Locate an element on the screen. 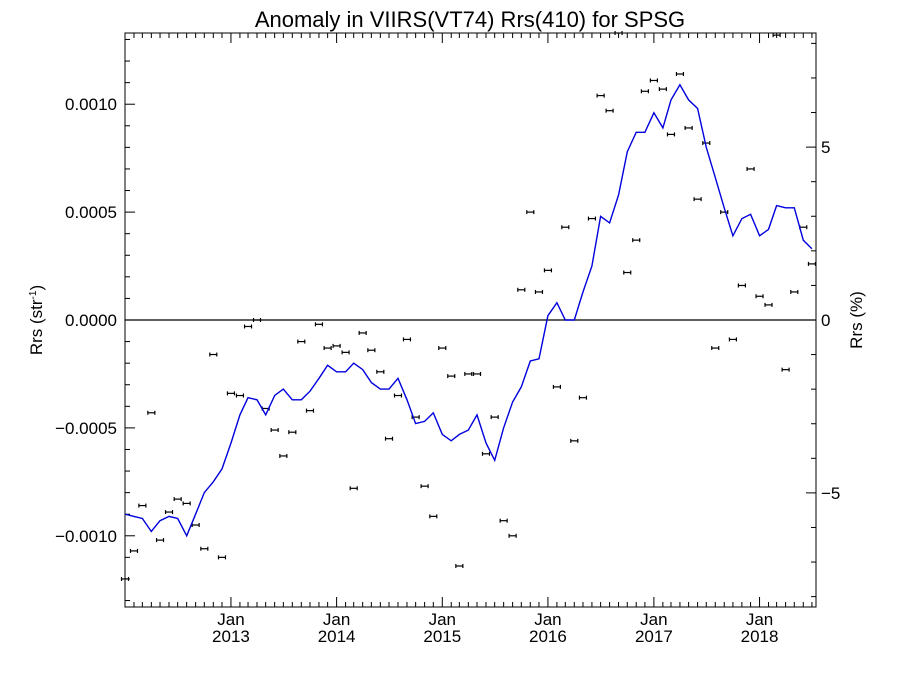 Image resolution: width=900 pixels, height=675 pixels. x-tick-label-year: 2016 is located at coordinates (548, 636).